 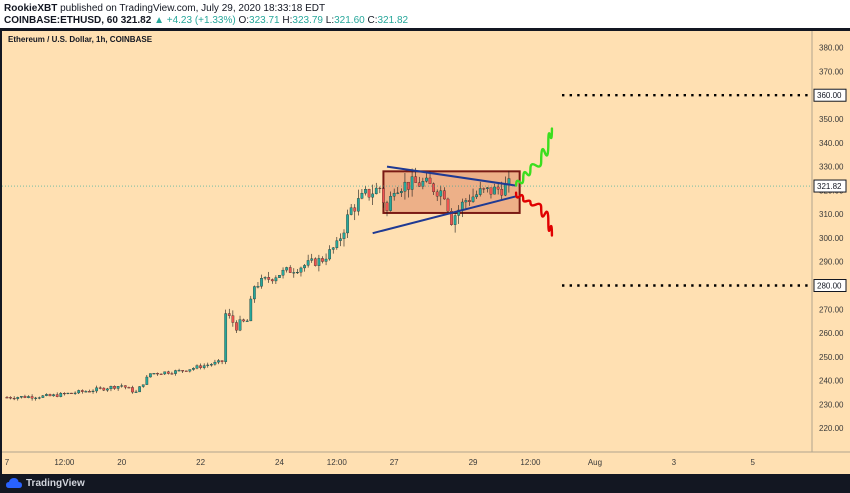 What do you see at coordinates (831, 167) in the screenshot?
I see `price-tick-label: 330.00` at bounding box center [831, 167].